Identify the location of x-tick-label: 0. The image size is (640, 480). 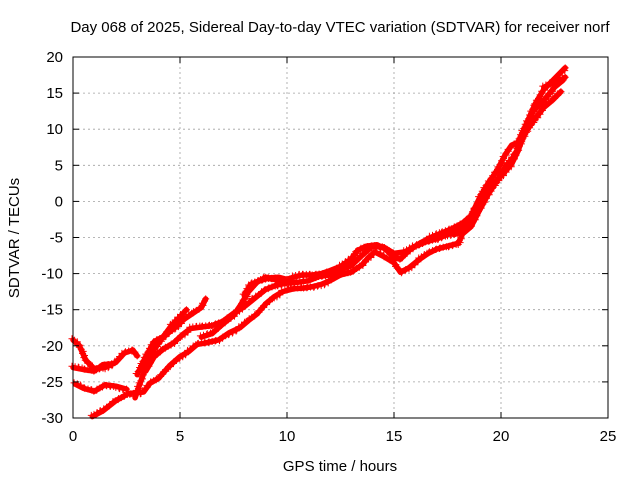
(73, 436).